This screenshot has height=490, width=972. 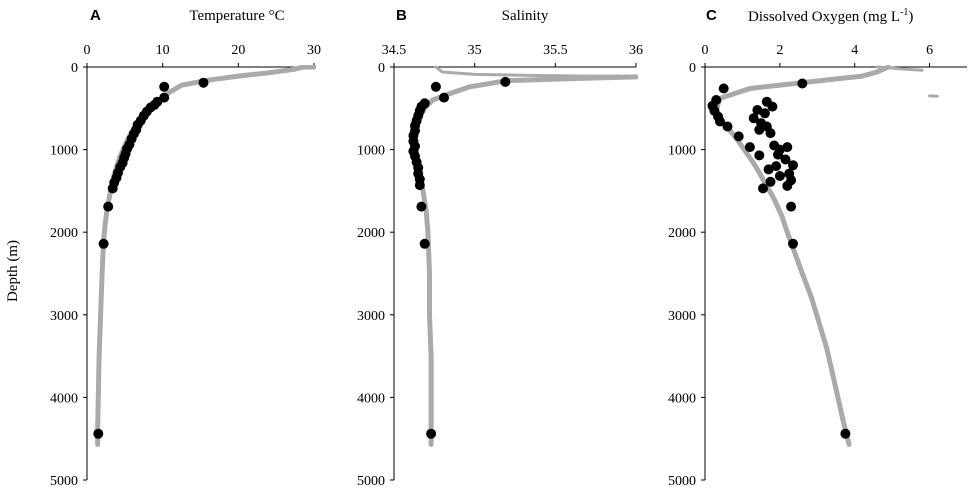 I want to click on x-tick-label: 2, so click(x=779, y=50).